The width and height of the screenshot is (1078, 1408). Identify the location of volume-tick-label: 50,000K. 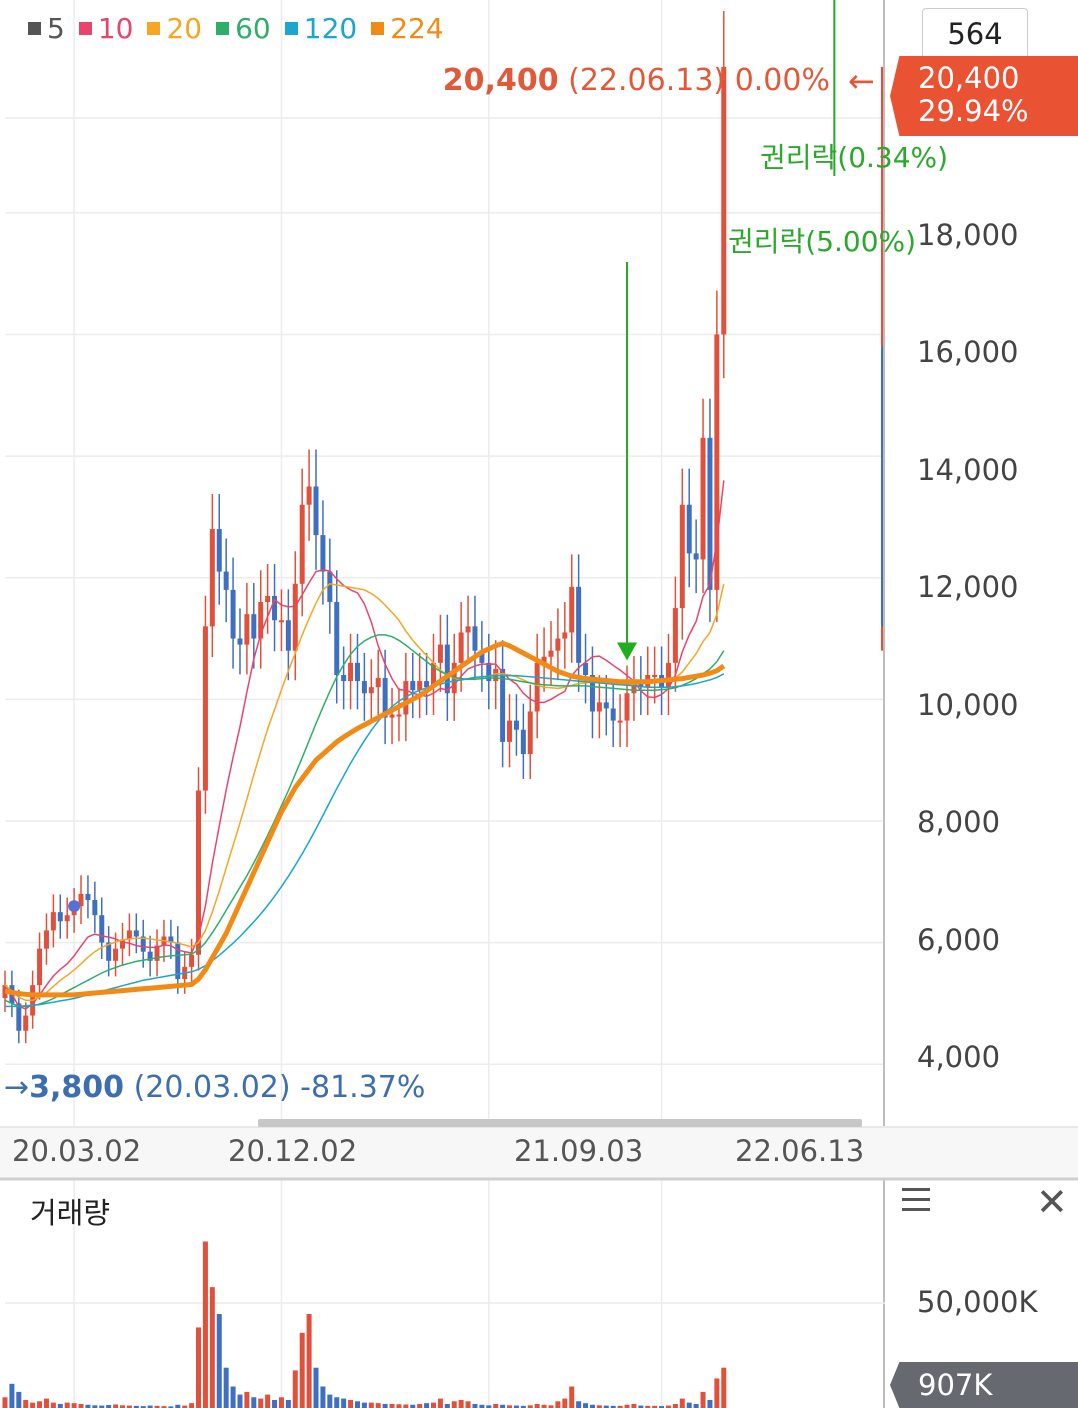
(977, 1302).